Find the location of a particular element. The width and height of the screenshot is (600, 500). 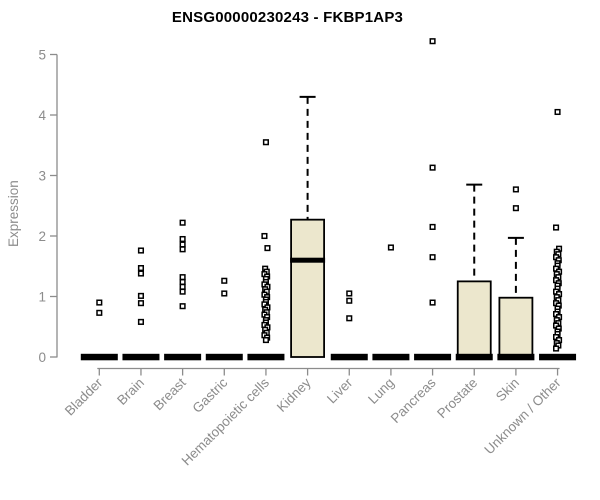

x-tick-label-1: Brain is located at coordinates (130, 391).